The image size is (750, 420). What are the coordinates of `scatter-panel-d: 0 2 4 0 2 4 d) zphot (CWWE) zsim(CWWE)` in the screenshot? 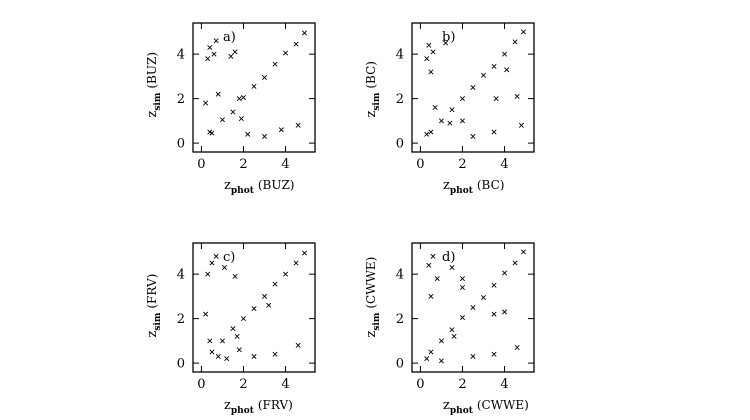 It's located at (449, 329).